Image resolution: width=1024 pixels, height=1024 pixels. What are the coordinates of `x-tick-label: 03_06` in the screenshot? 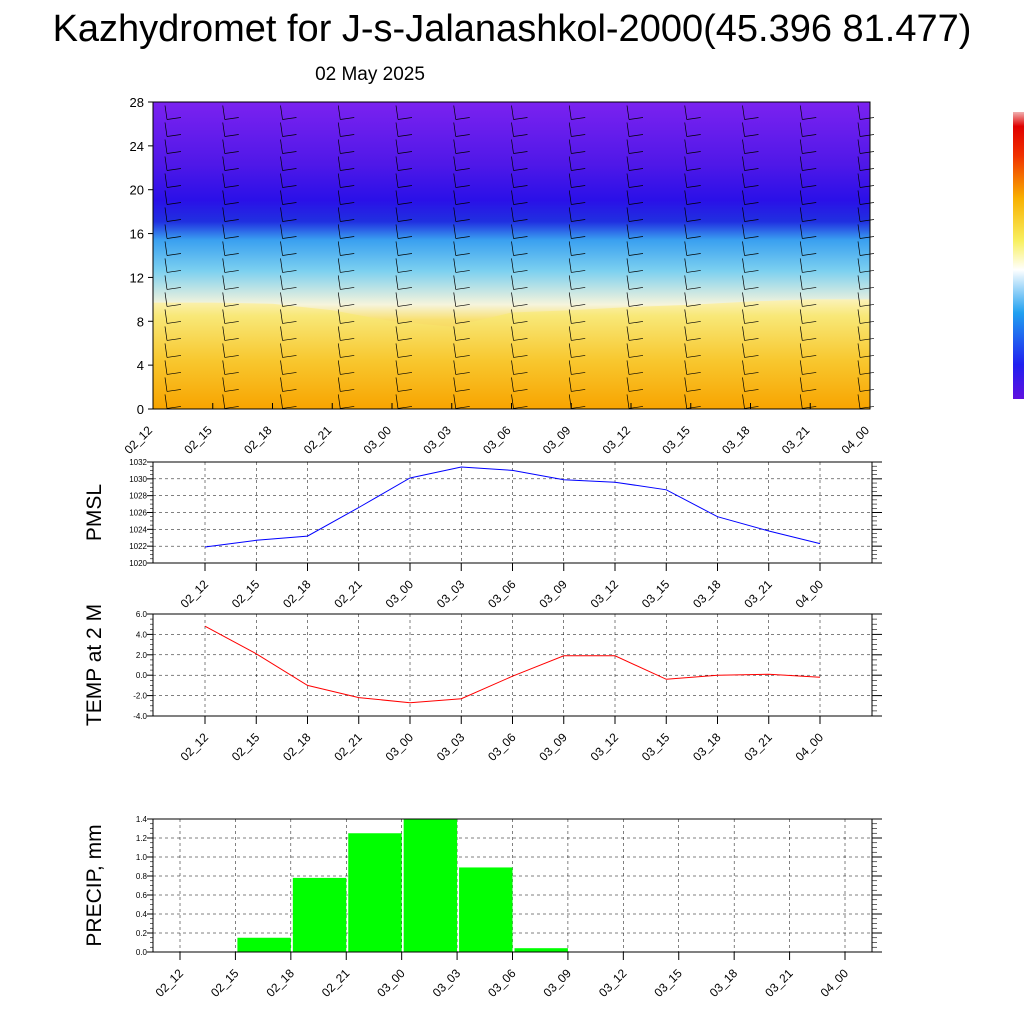 It's located at (502, 594).